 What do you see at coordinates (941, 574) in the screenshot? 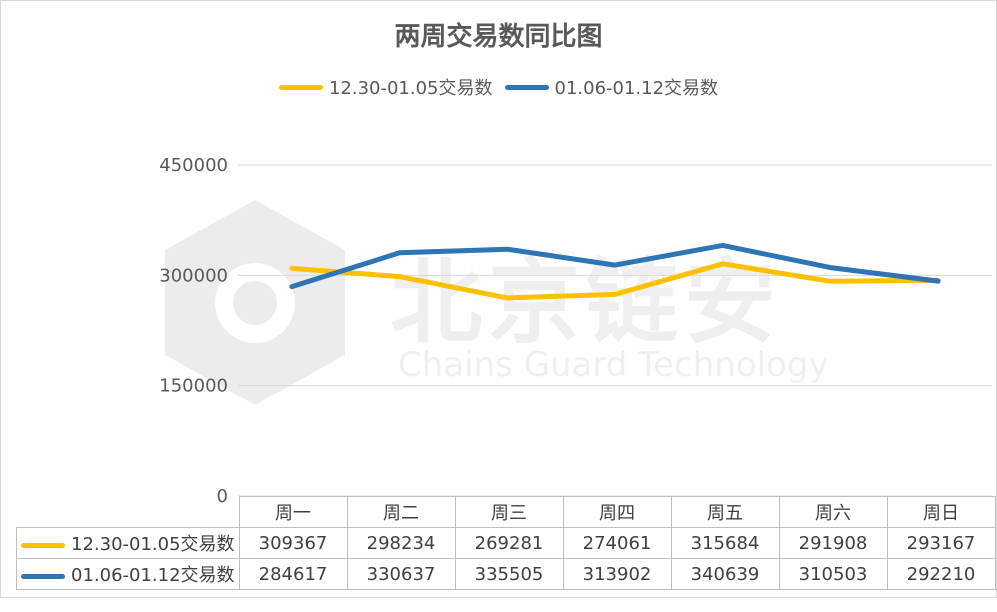
I see `table-cell: 292210` at bounding box center [941, 574].